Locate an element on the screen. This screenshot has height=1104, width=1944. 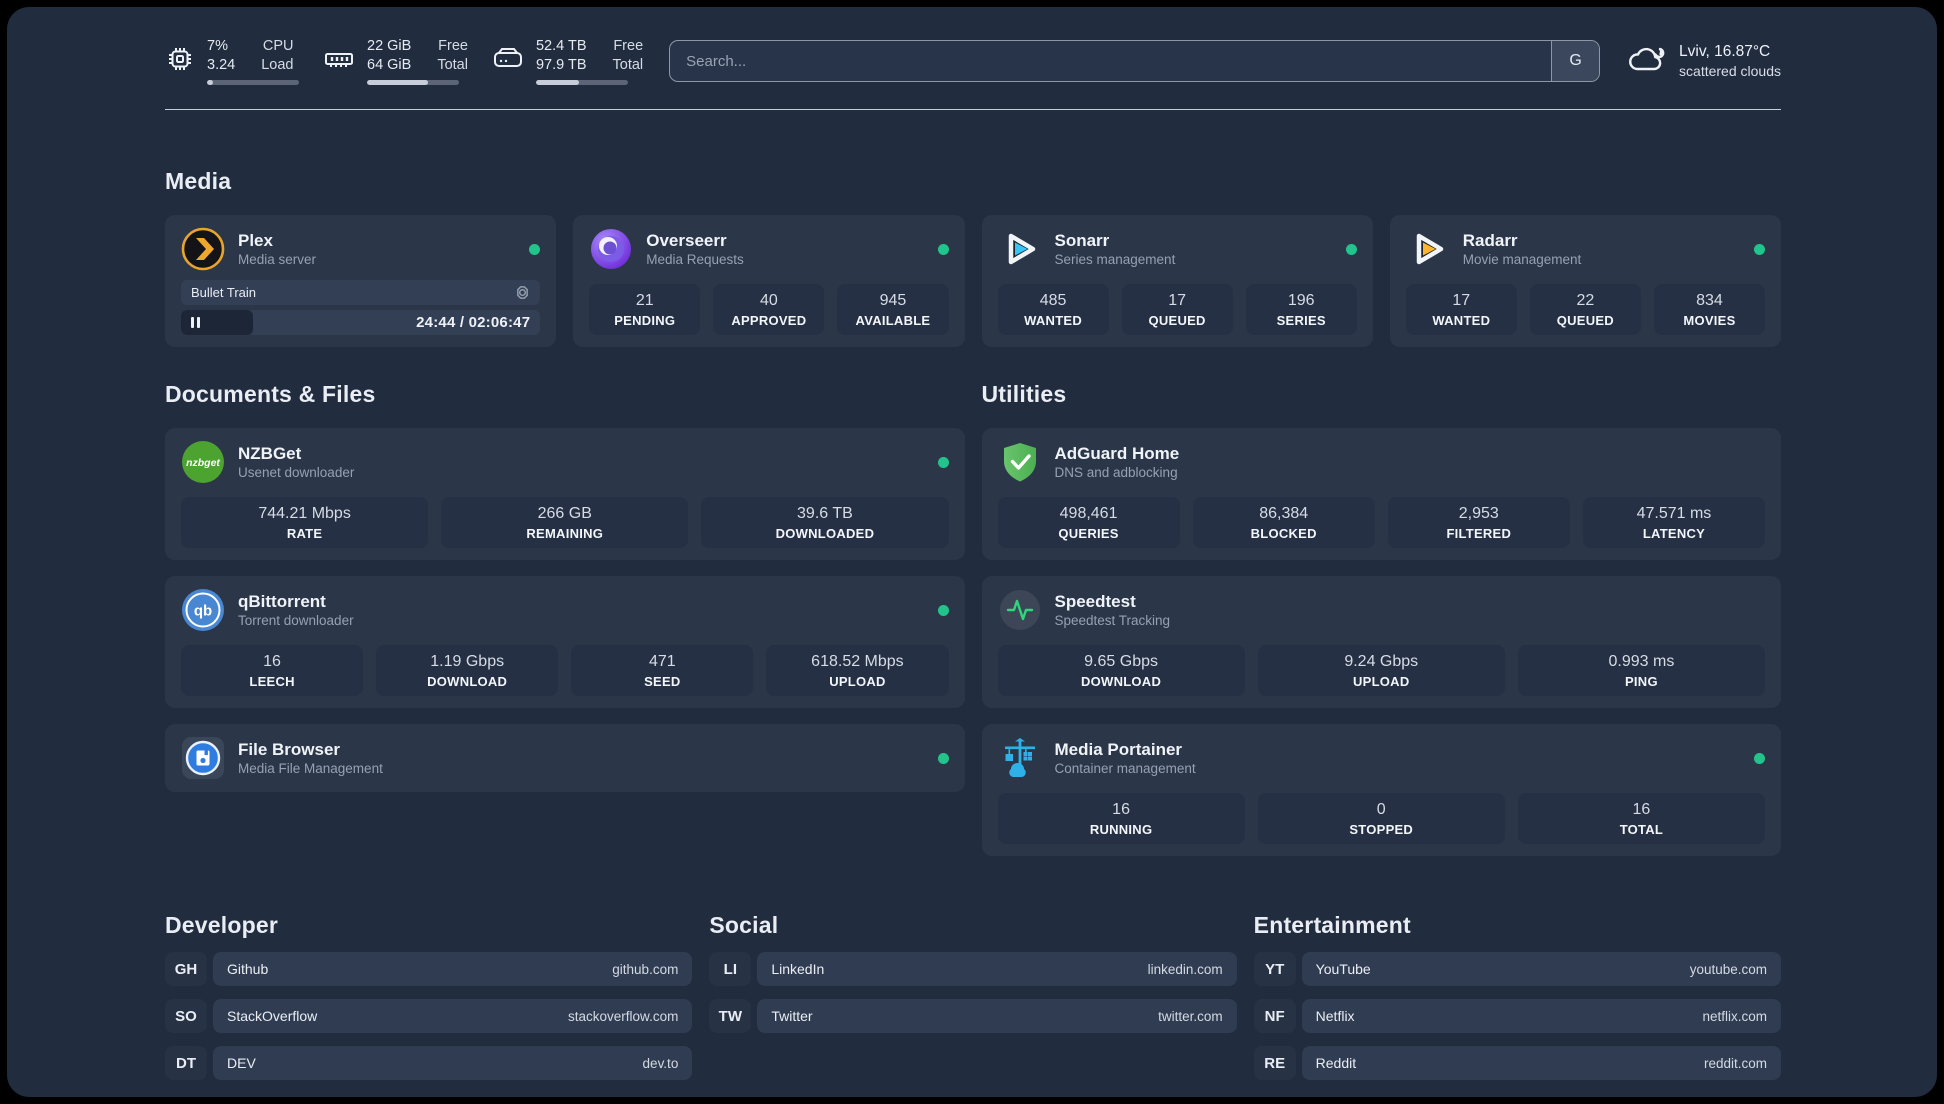
search-input is located at coordinates (1111, 61).